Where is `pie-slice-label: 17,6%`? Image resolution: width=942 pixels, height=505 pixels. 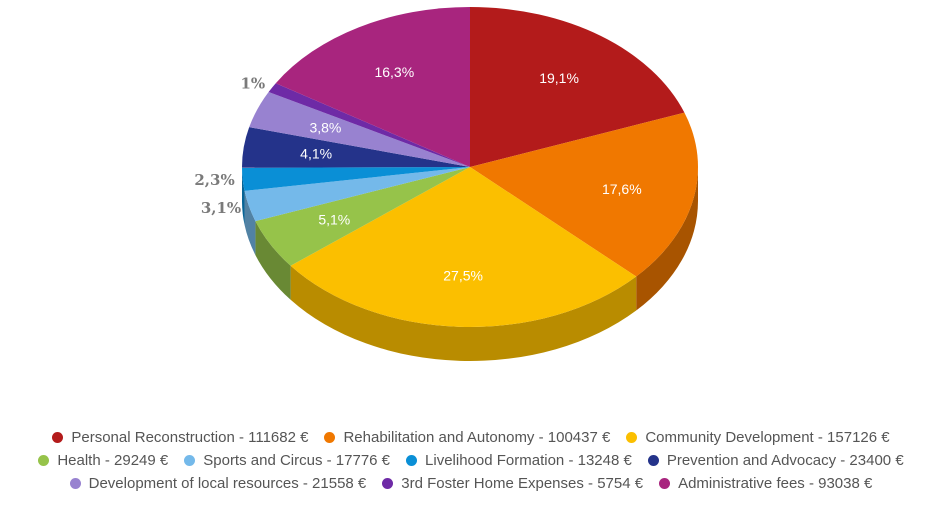 pie-slice-label: 17,6% is located at coordinates (622, 189).